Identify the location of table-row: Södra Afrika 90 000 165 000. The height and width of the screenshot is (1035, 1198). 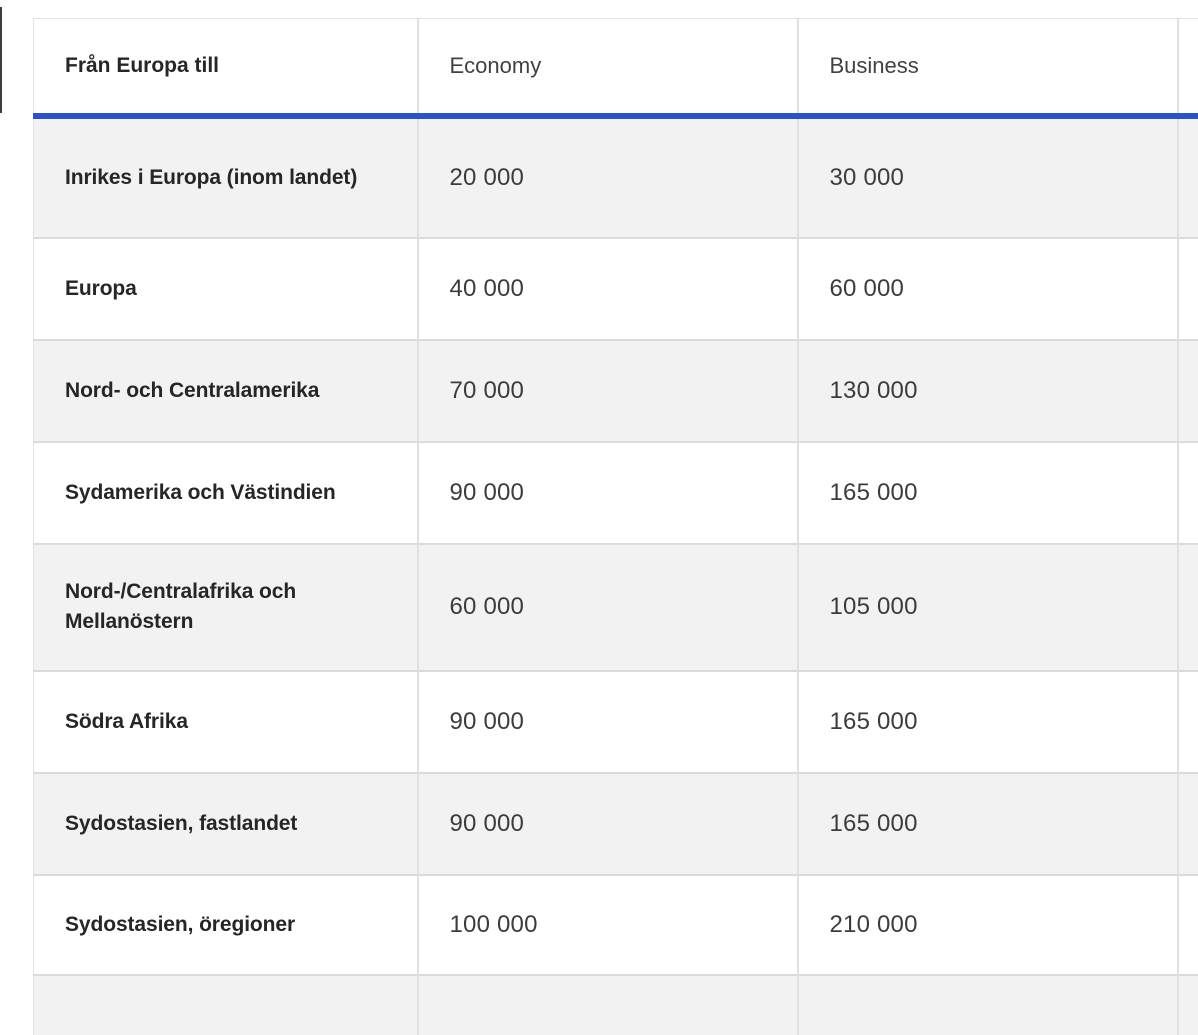
(616, 722).